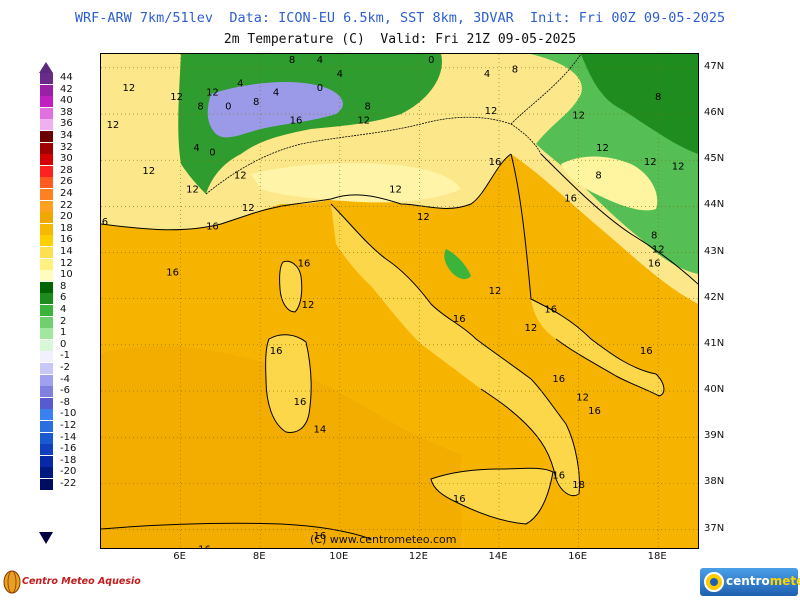 The width and height of the screenshot is (800, 600). I want to click on longitude-label: 8E, so click(259, 556).